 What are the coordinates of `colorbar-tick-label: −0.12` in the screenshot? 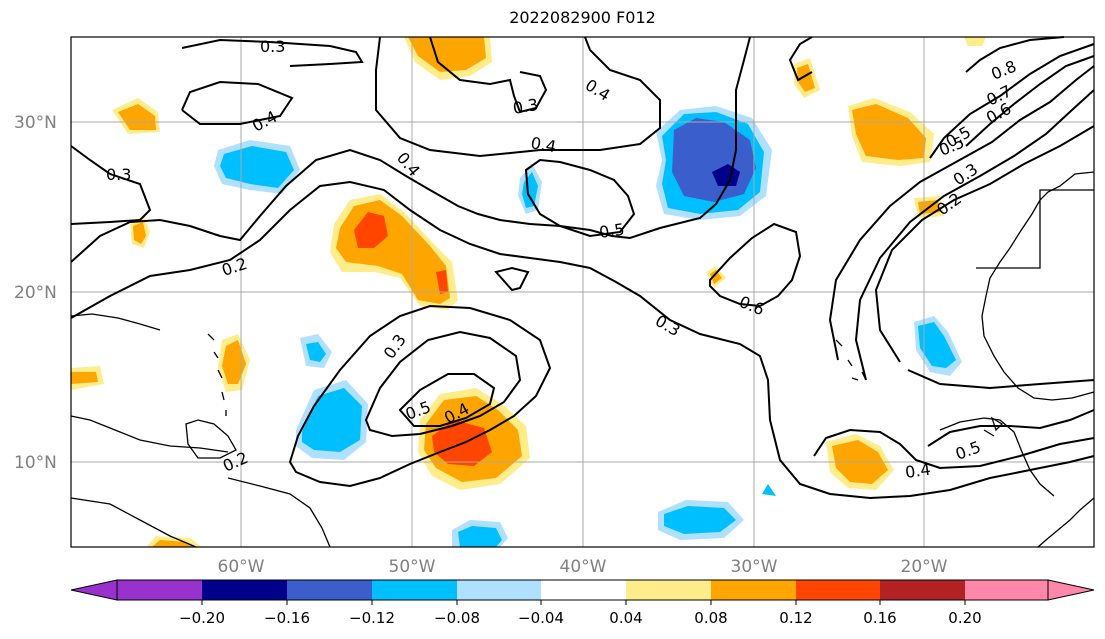 It's located at (372, 618).